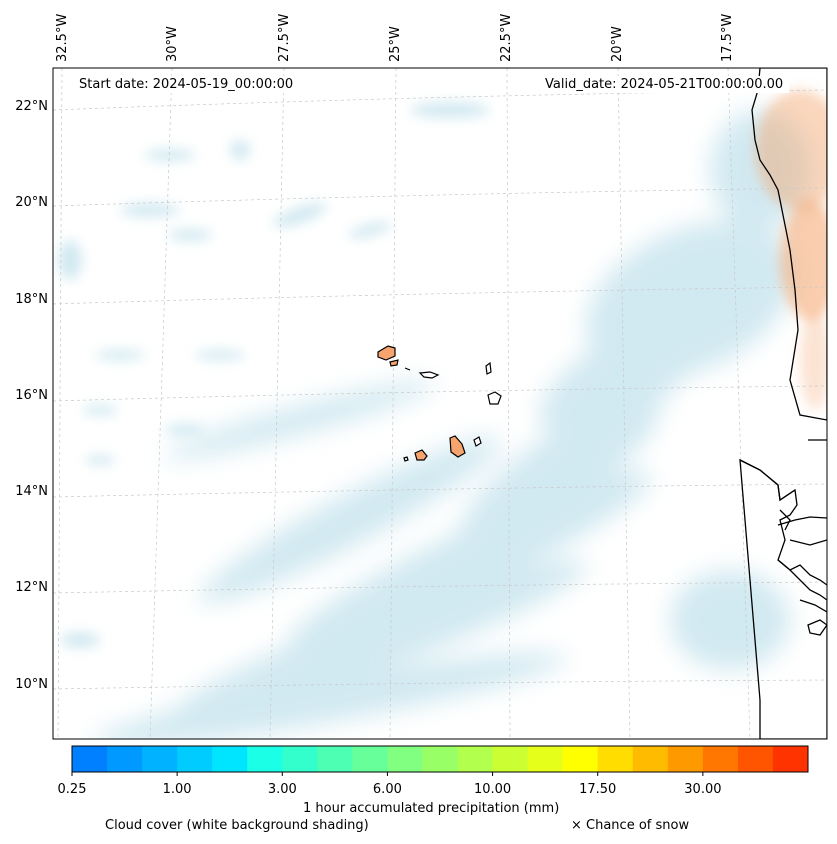 The height and width of the screenshot is (844, 837). What do you see at coordinates (703, 789) in the screenshot?
I see `colorbar-tick: 30.00` at bounding box center [703, 789].